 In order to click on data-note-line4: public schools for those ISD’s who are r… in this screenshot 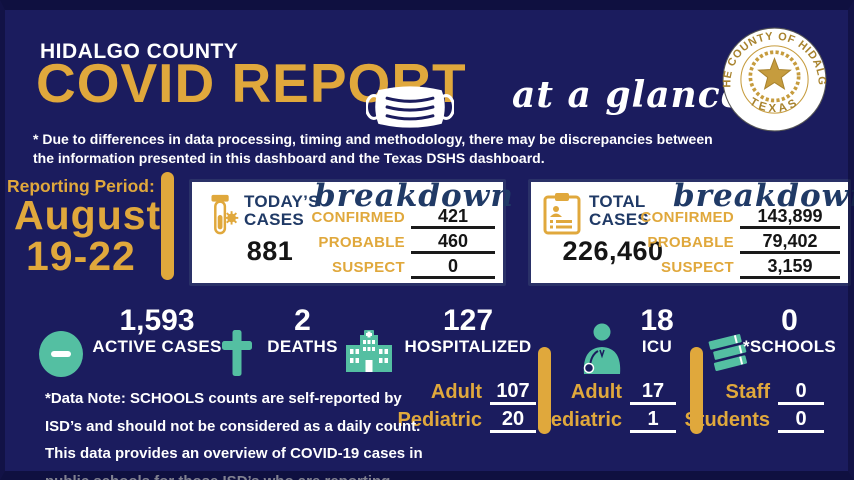, I will do `click(234, 474)`.